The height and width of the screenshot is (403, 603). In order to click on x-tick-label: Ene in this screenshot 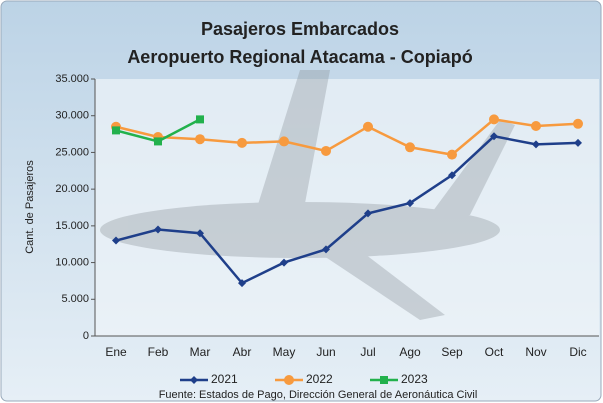, I will do `click(116, 352)`.